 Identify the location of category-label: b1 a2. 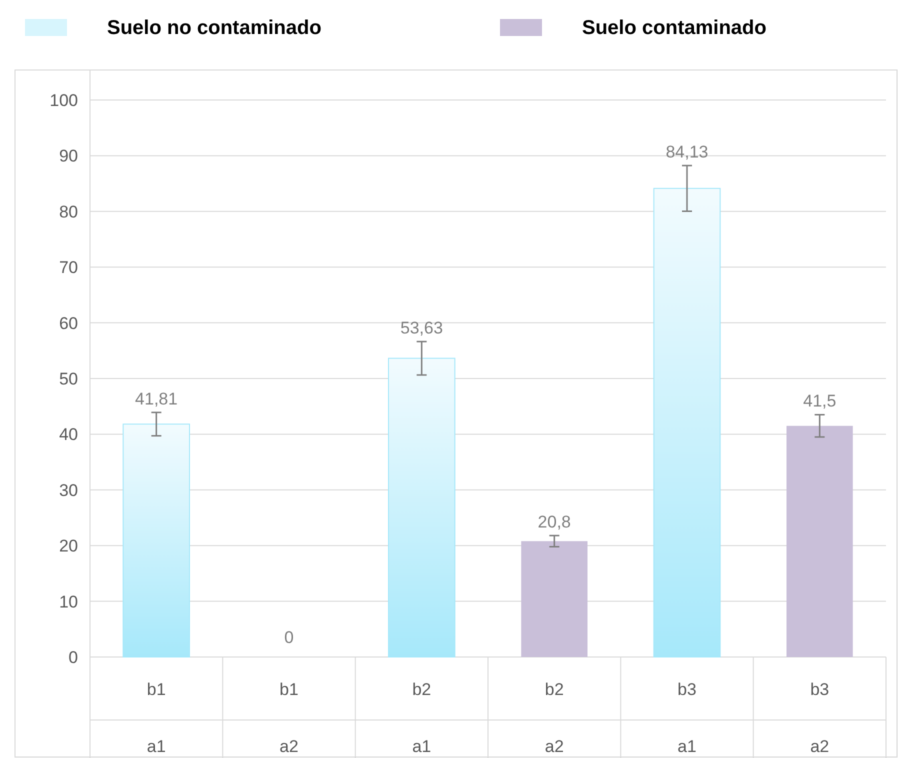
(289, 718).